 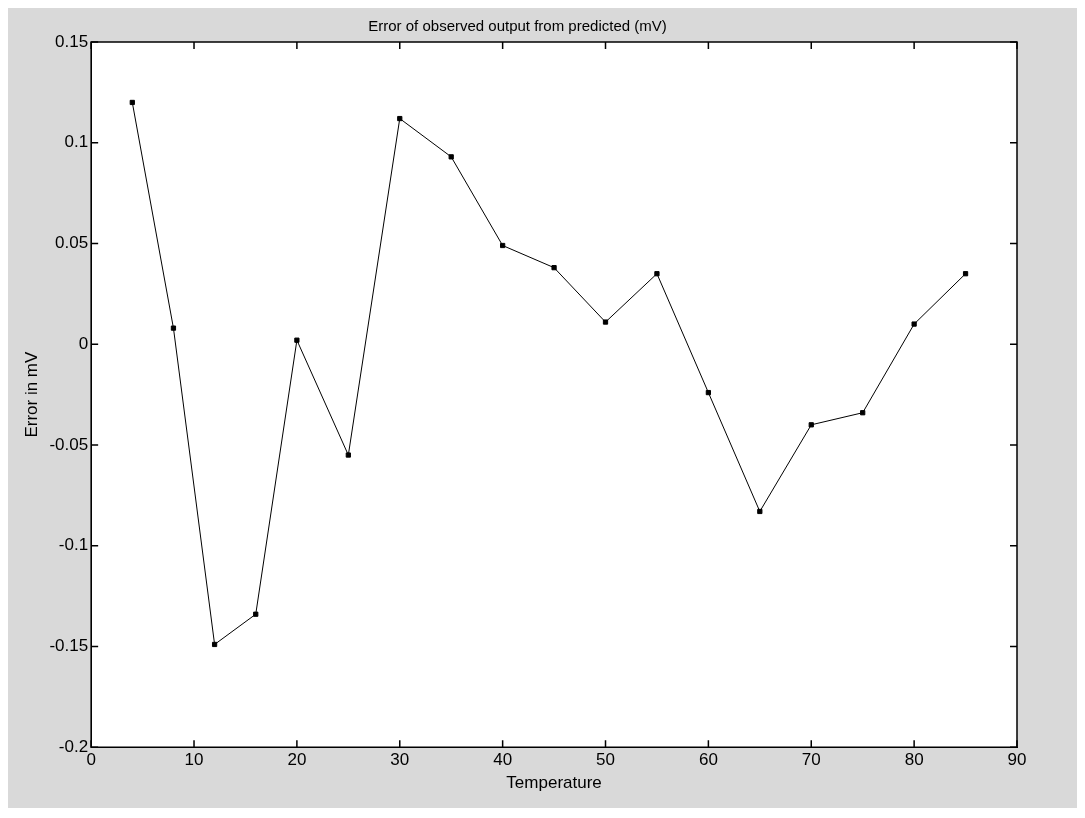 What do you see at coordinates (72, 243) in the screenshot?
I see `y-tick-label: 0.05` at bounding box center [72, 243].